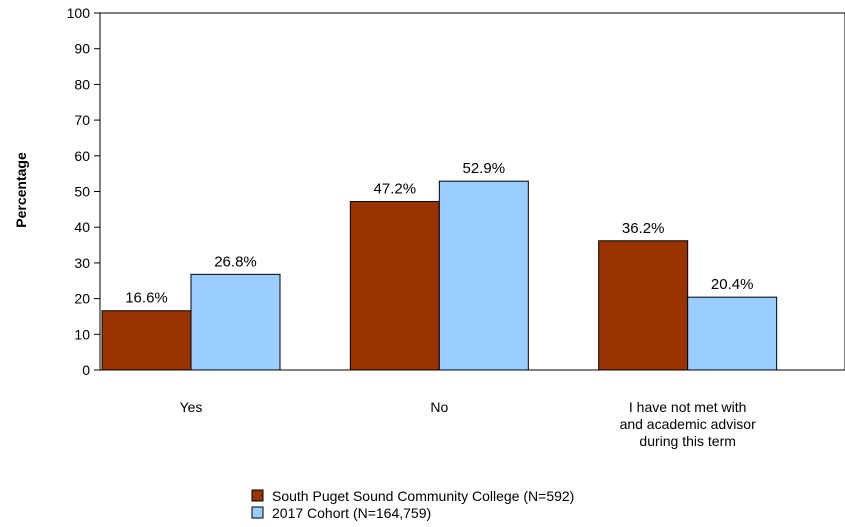 This screenshot has width=845, height=527. Describe the element at coordinates (86, 370) in the screenshot. I see `y-tick-label: 0` at that location.